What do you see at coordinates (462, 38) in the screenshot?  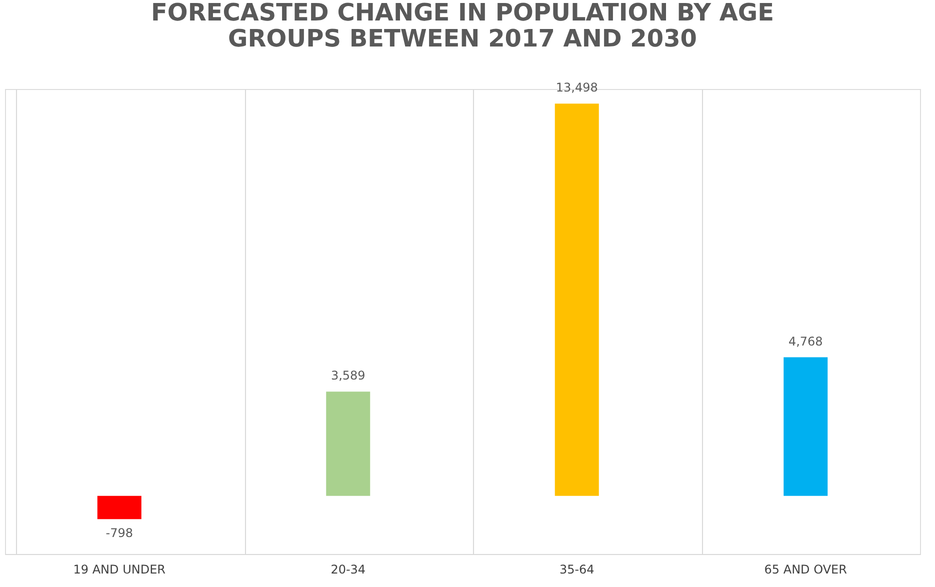 I see `text: GROUPS BETWEEN 2017 AND 2030` at bounding box center [462, 38].